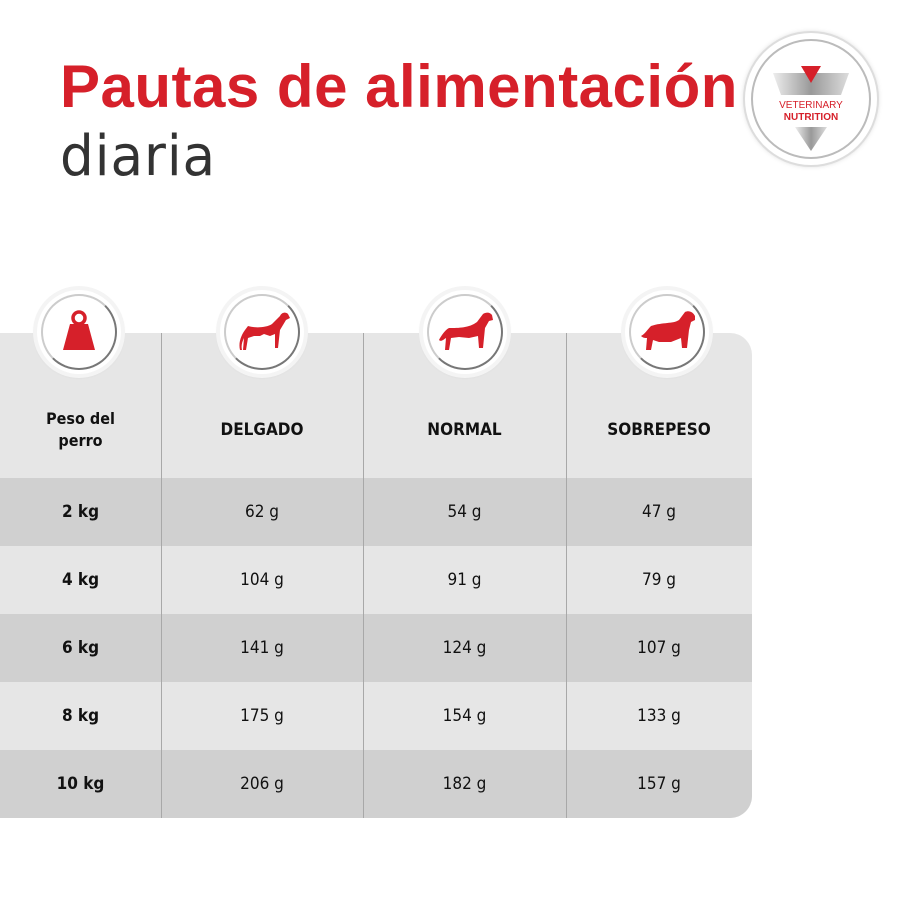  Describe the element at coordinates (376, 512) in the screenshot. I see `table-row: 2 kg 62 g 54 g 47 g` at that location.